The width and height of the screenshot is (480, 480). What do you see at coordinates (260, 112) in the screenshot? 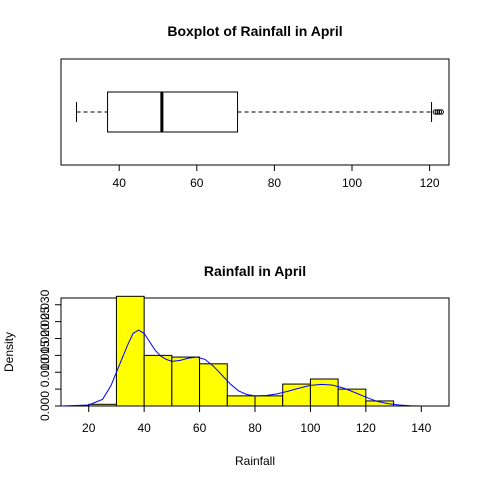
I see `boxplot-body` at bounding box center [260, 112].